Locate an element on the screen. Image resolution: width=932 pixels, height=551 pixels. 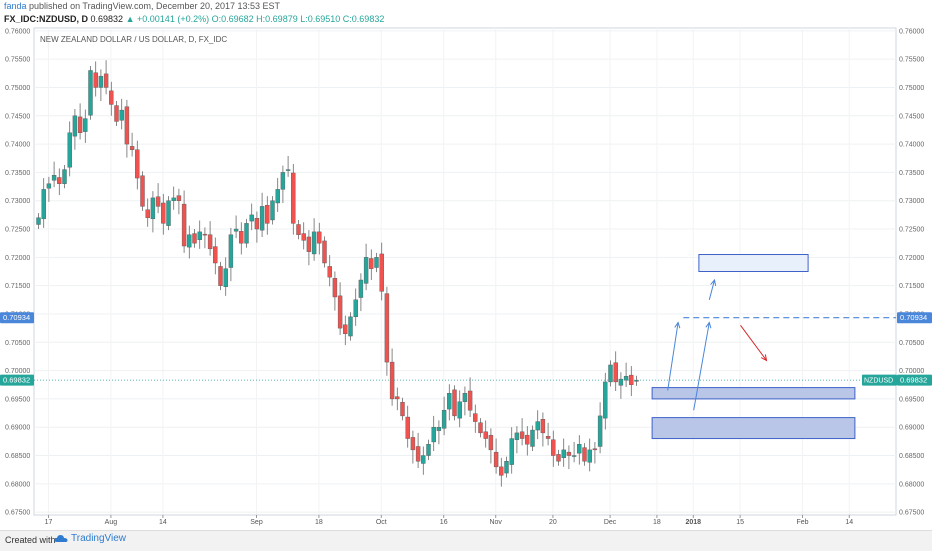
blue-arrow-upper is located at coordinates (711, 289).